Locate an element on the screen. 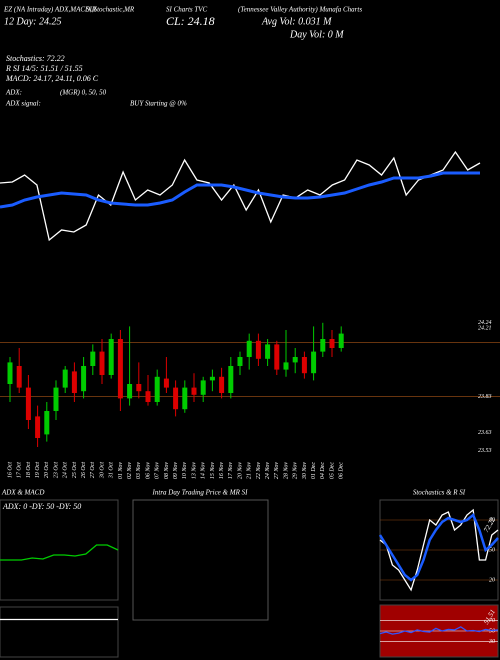 The width and height of the screenshot is (500, 660). x-tick-label: 30 Oct is located at coordinates (102, 470).